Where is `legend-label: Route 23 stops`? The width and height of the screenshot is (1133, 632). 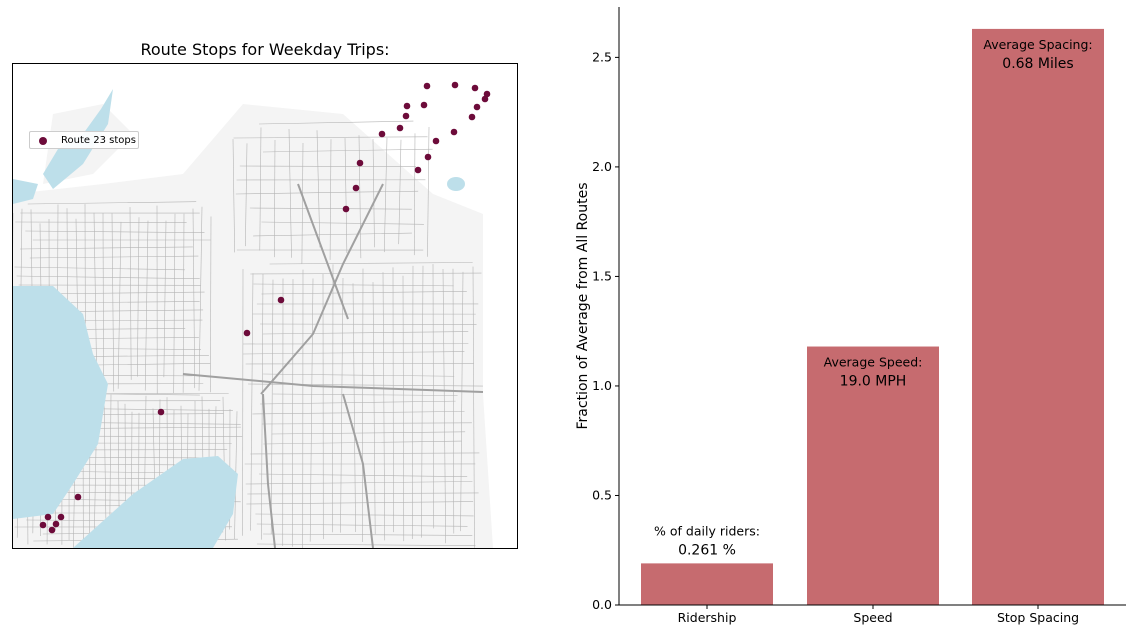
legend-label: Route 23 stops is located at coordinates (98, 140).